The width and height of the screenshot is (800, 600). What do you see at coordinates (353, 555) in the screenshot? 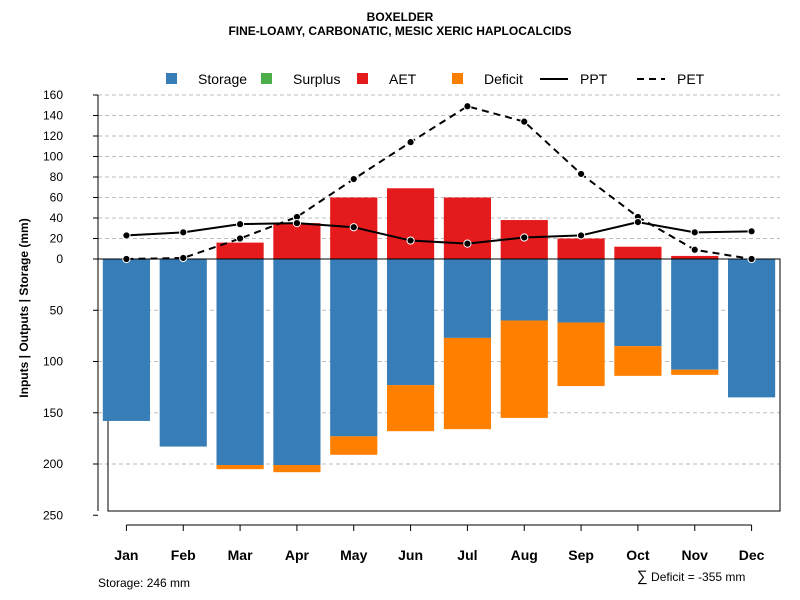
I see `x-tick-label: May` at bounding box center [353, 555].